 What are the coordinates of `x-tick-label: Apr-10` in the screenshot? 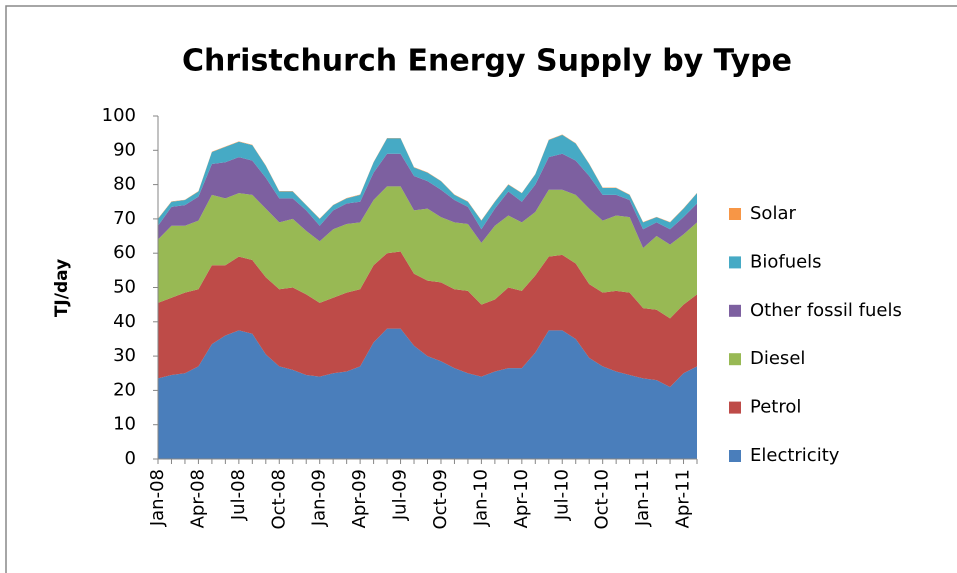 It's located at (521, 498).